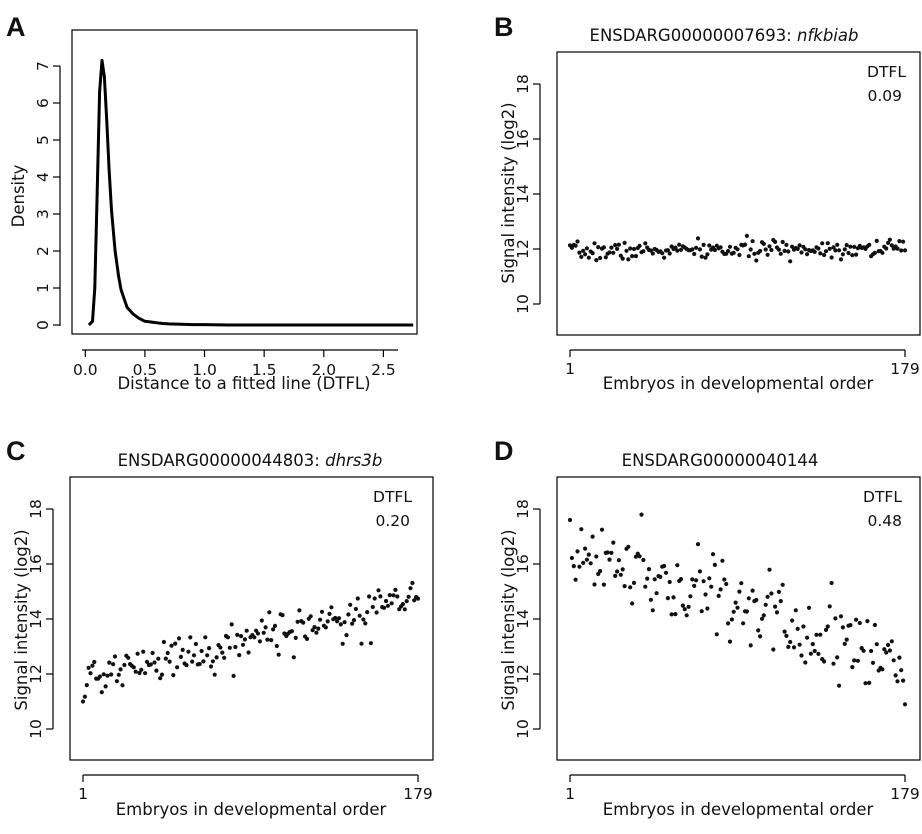 Image resolution: width=922 pixels, height=834 pixels. I want to click on y-tick-label: 3, so click(43, 214).